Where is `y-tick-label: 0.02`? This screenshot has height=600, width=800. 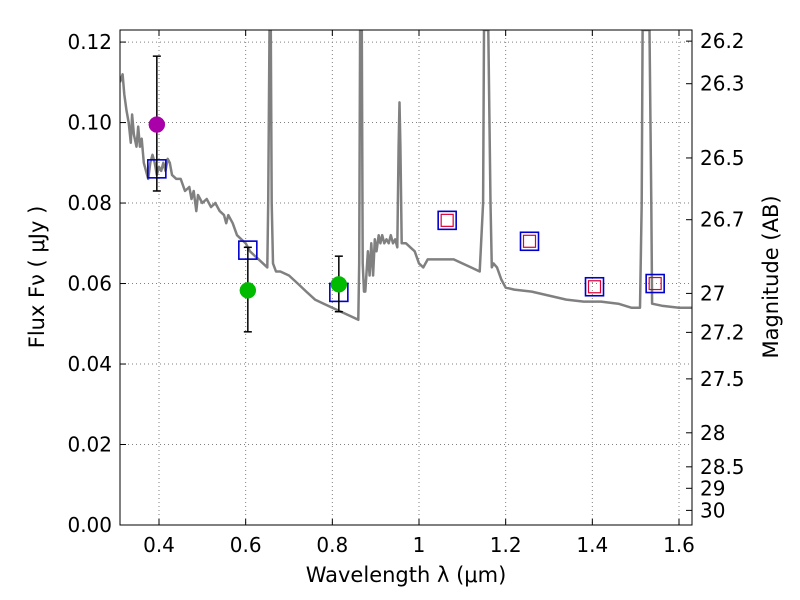
y-tick-label: 0.02 is located at coordinates (89, 445).